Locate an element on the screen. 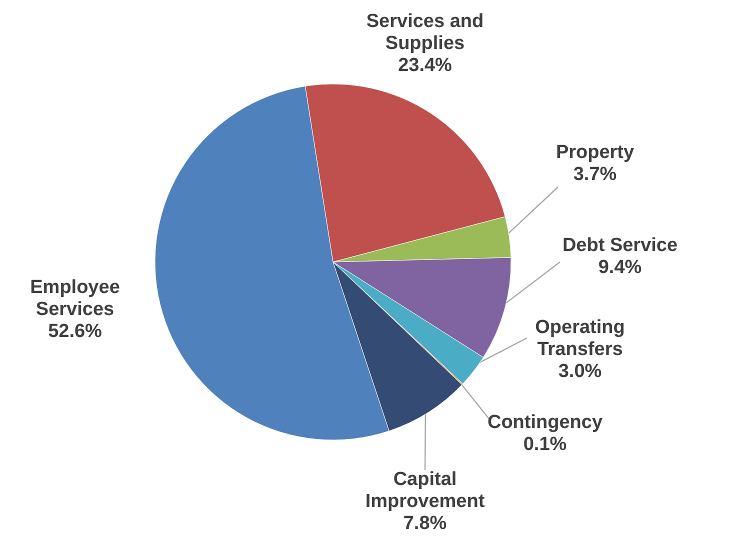  slice-label: Property is located at coordinates (595, 152).